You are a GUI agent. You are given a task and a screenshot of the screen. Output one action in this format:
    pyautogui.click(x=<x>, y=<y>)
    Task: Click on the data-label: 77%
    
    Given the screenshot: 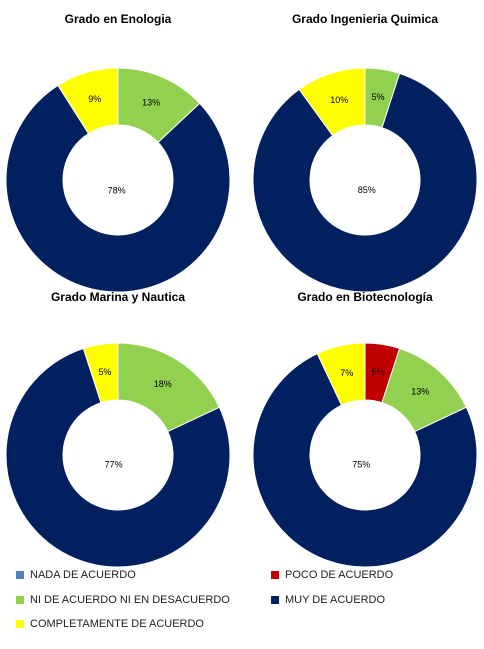 What is the action you would take?
    pyautogui.click(x=114, y=464)
    